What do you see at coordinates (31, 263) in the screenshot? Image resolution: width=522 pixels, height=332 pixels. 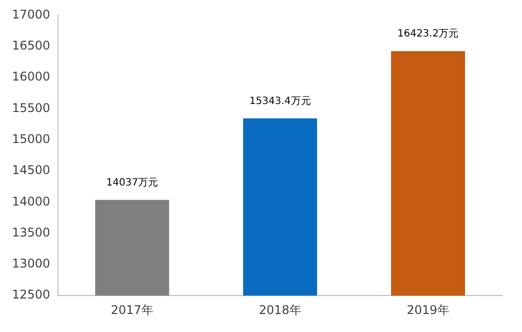 I see `y-tick-label: 13000` at bounding box center [31, 263].